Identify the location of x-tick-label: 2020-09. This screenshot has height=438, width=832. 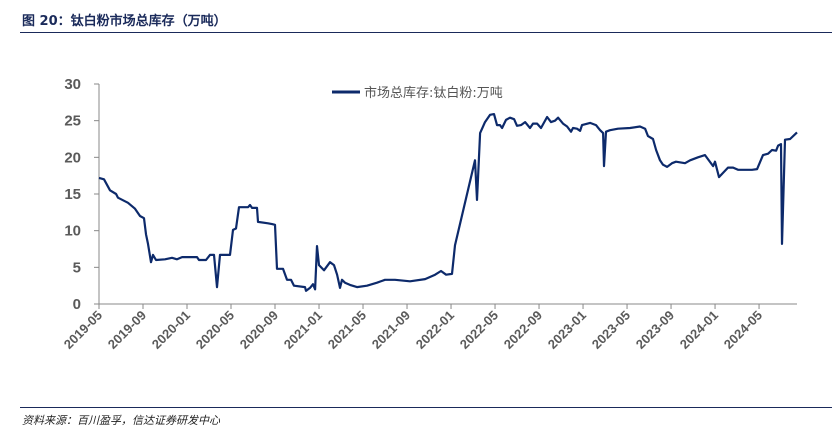
(259, 330).